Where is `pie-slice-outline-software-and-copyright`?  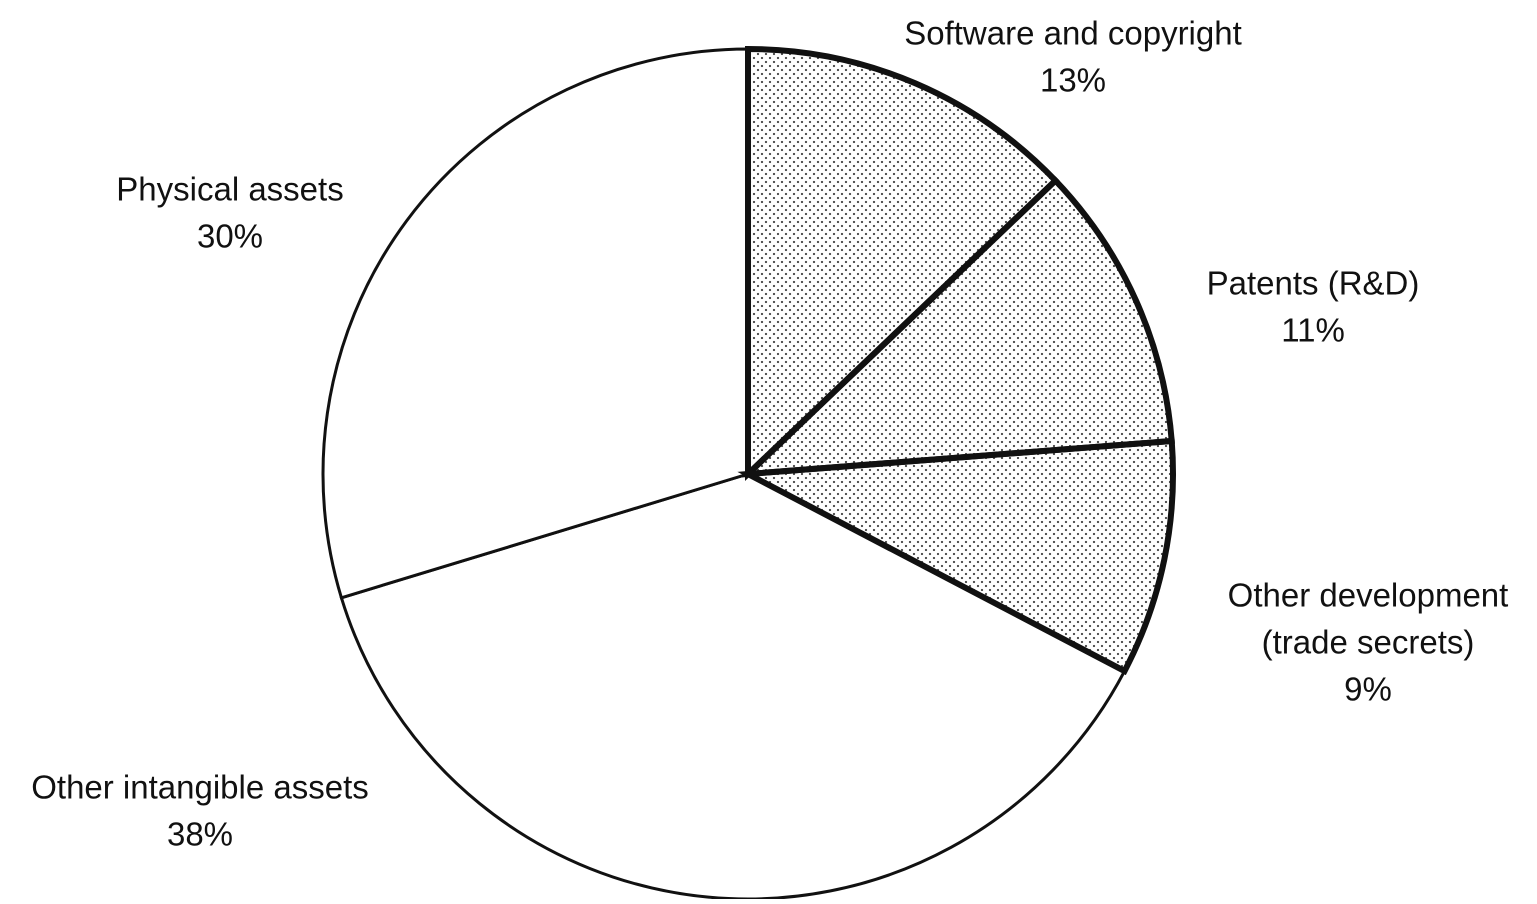 pie-slice-outline-software-and-copyright is located at coordinates (902, 263).